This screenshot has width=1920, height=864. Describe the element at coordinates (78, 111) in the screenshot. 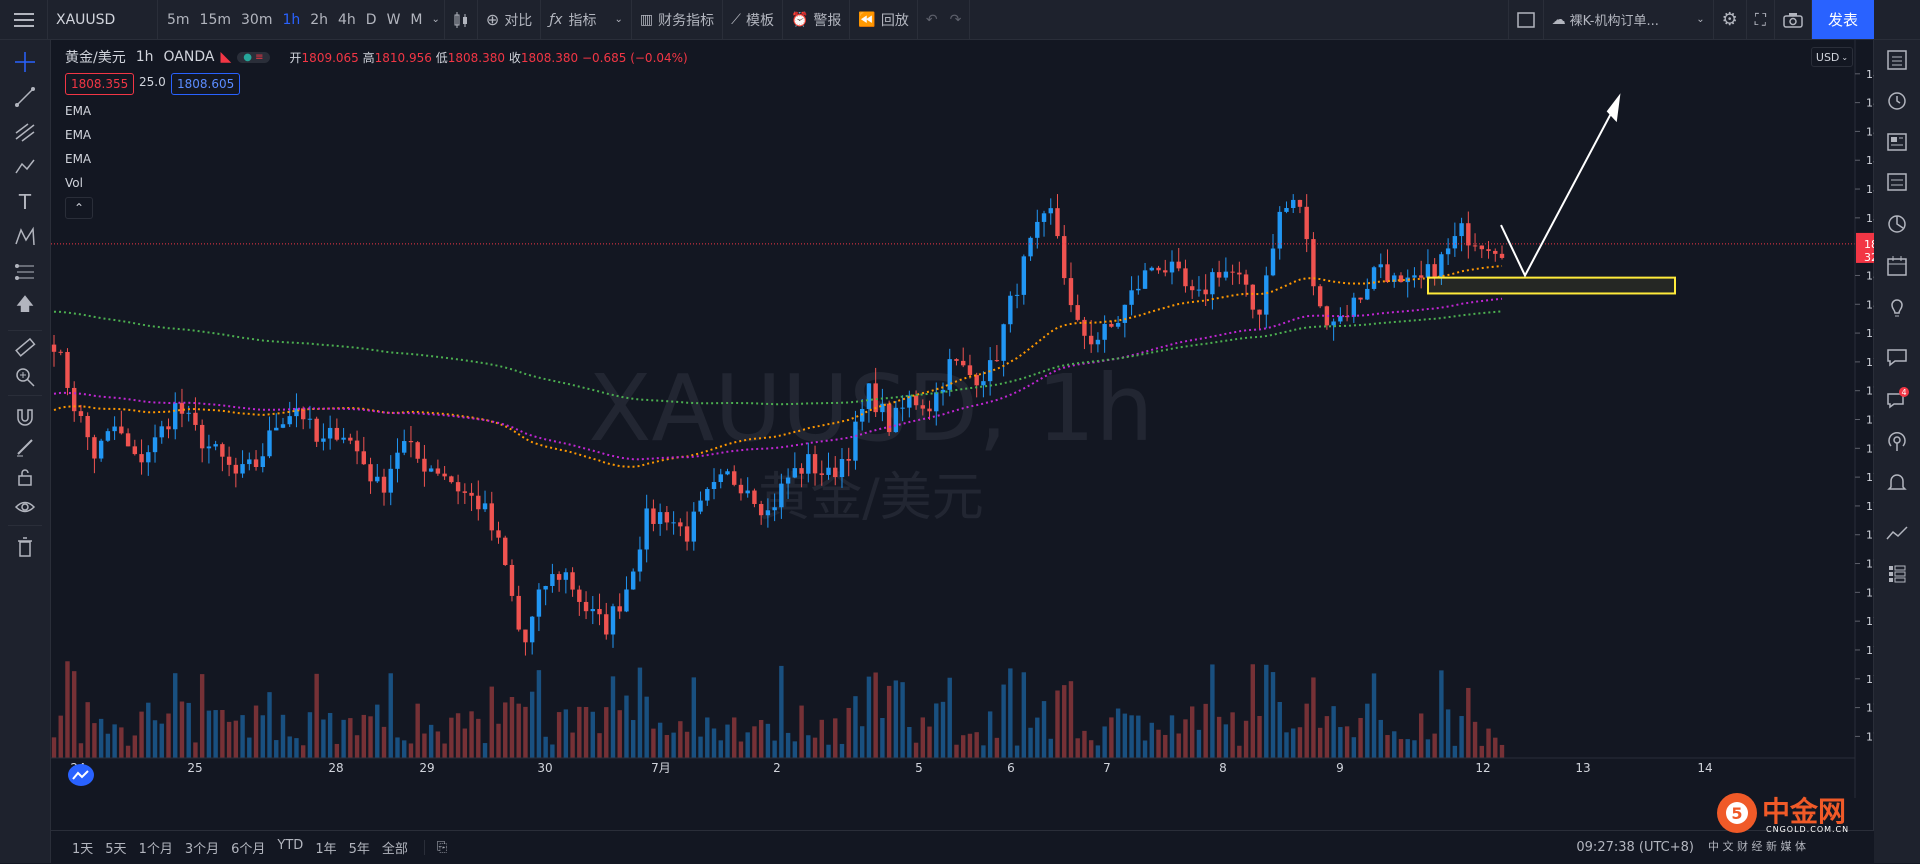

I see `indicator-ema-1: EMA` at that location.